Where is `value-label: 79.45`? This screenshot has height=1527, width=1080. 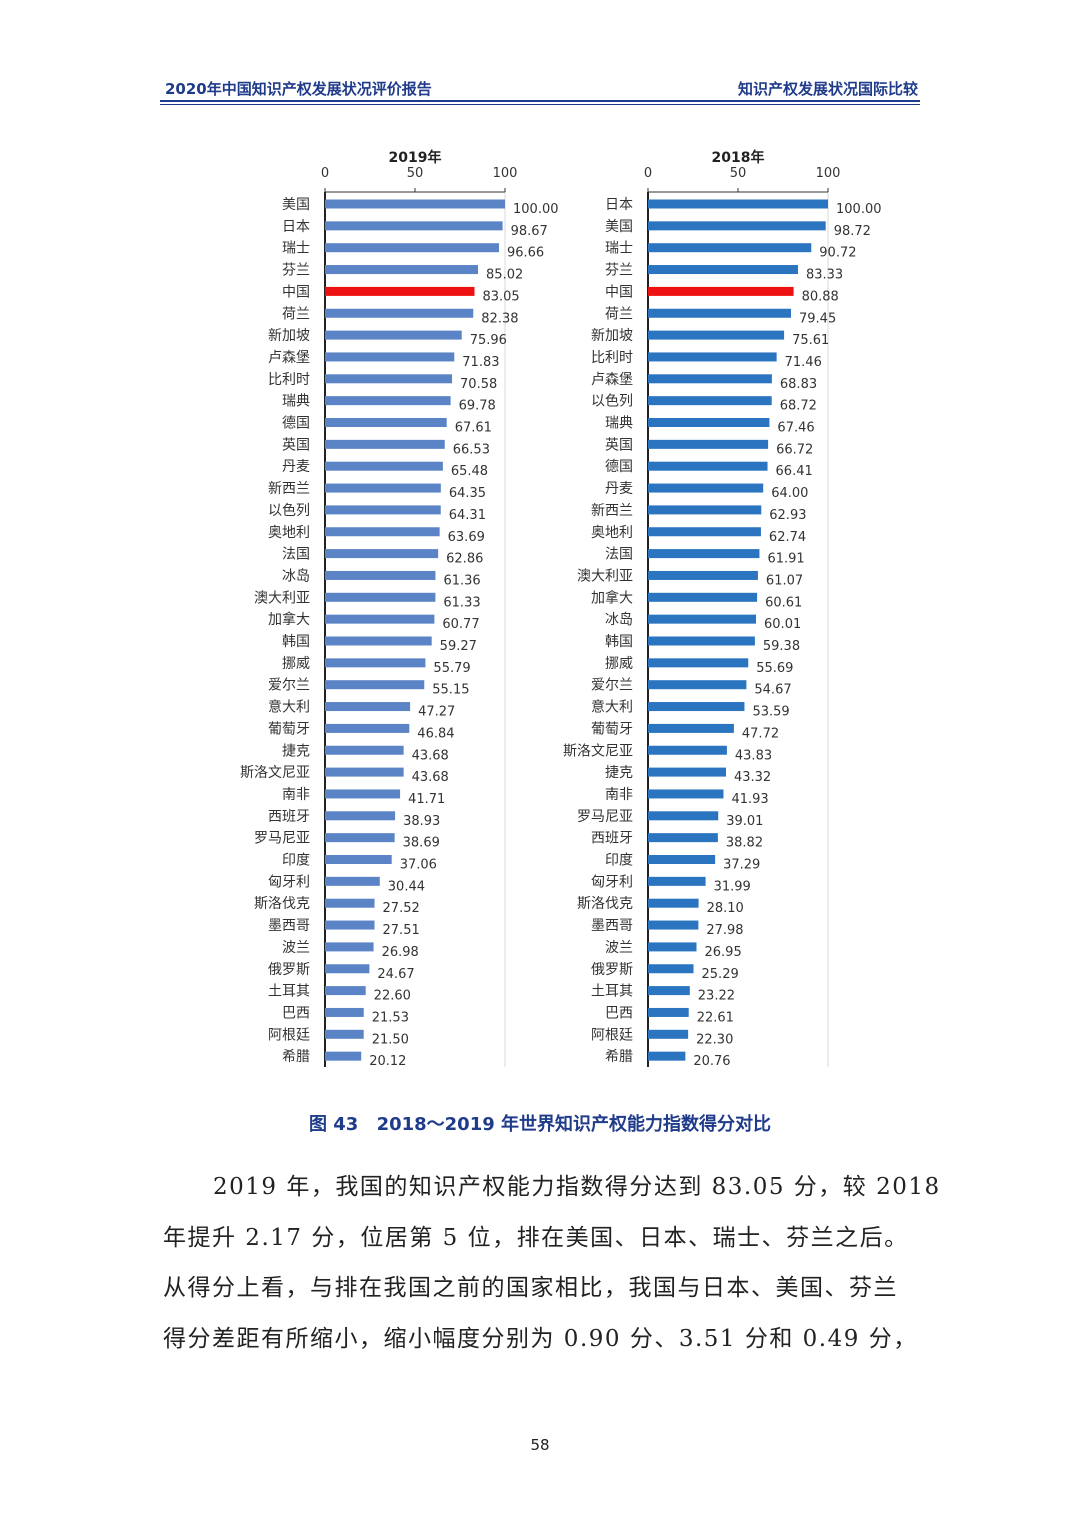 value-label: 79.45 is located at coordinates (817, 318).